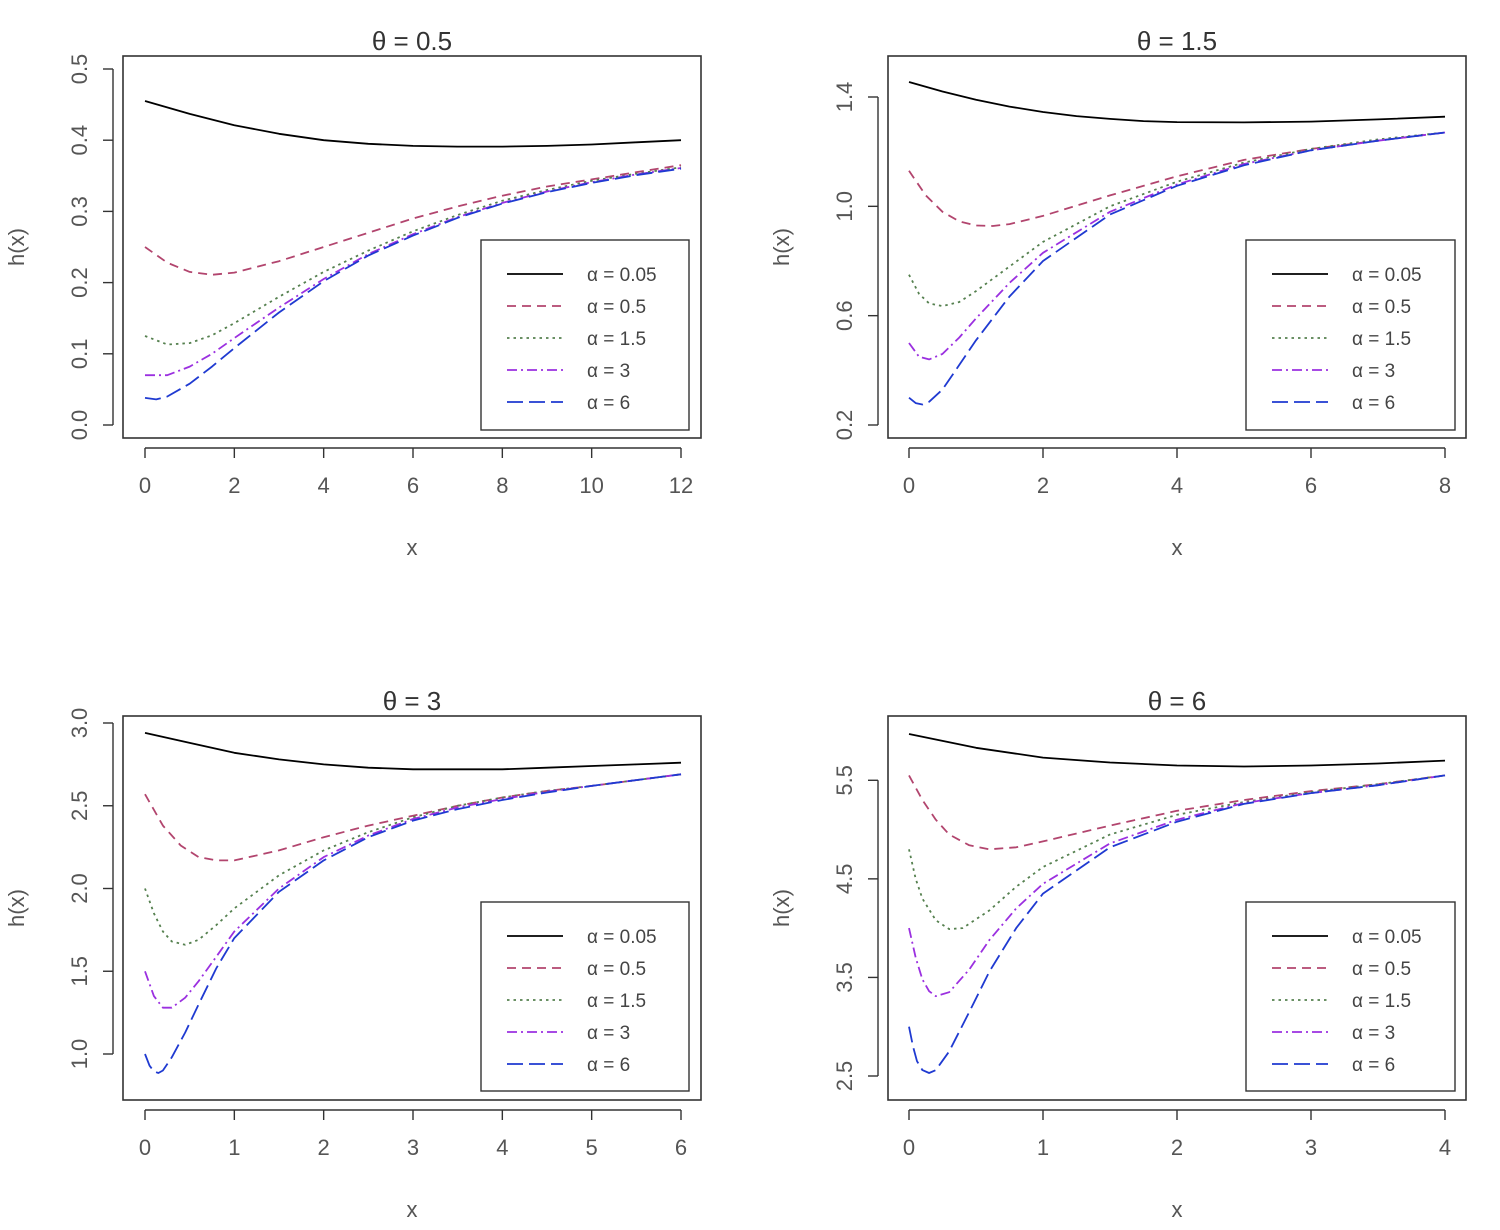 The height and width of the screenshot is (1230, 1500). I want to click on y-tick-label: 2.5, so click(844, 1076).